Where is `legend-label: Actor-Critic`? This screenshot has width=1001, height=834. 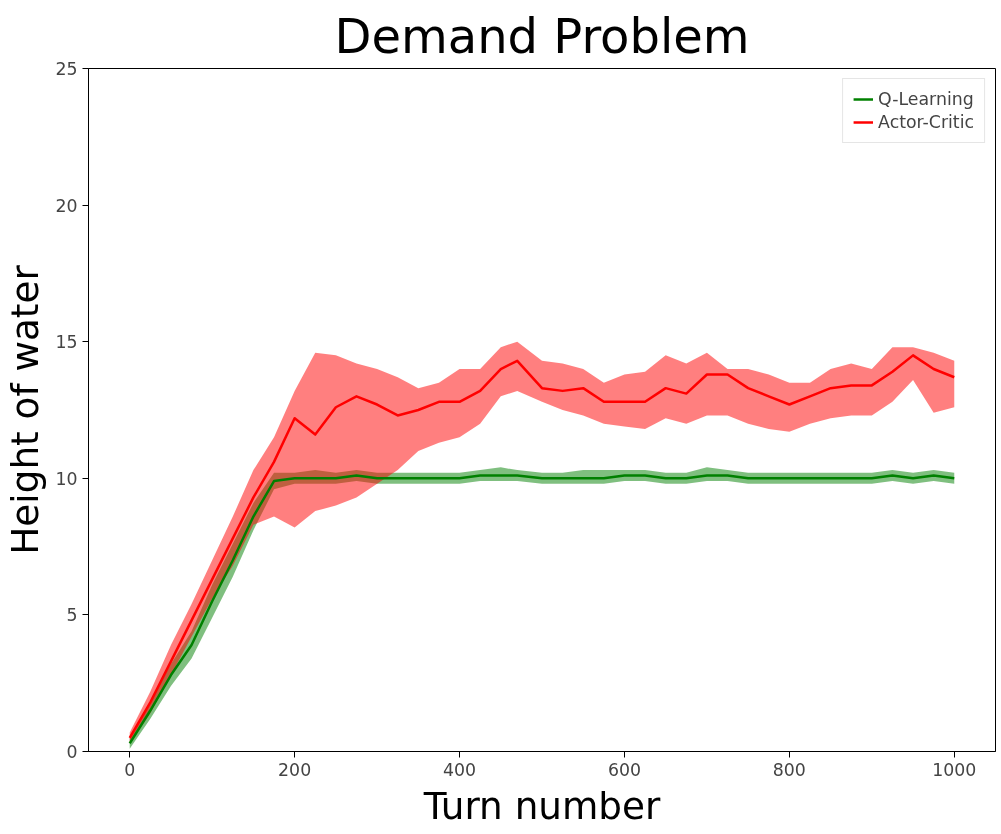 legend-label: Actor-Critic is located at coordinates (926, 122).